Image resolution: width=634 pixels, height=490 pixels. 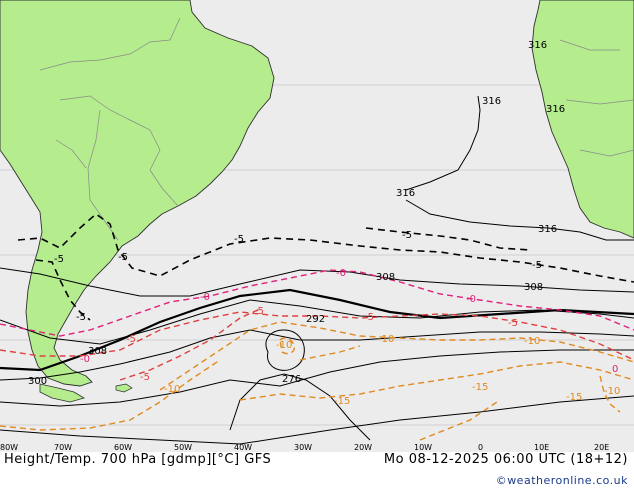 What do you see at coordinates (505, 459) in the screenshot?
I see `valid-time: Mo 08-12-2025 06:00 UTC (18+12)` at bounding box center [505, 459].